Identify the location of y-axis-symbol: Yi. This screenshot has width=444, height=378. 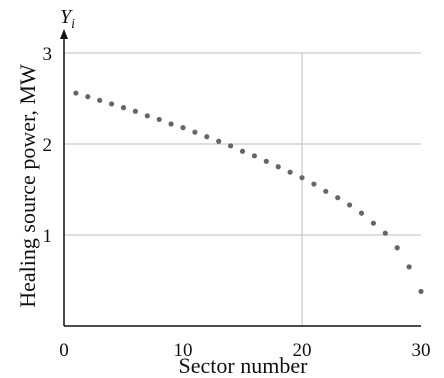
(67, 19).